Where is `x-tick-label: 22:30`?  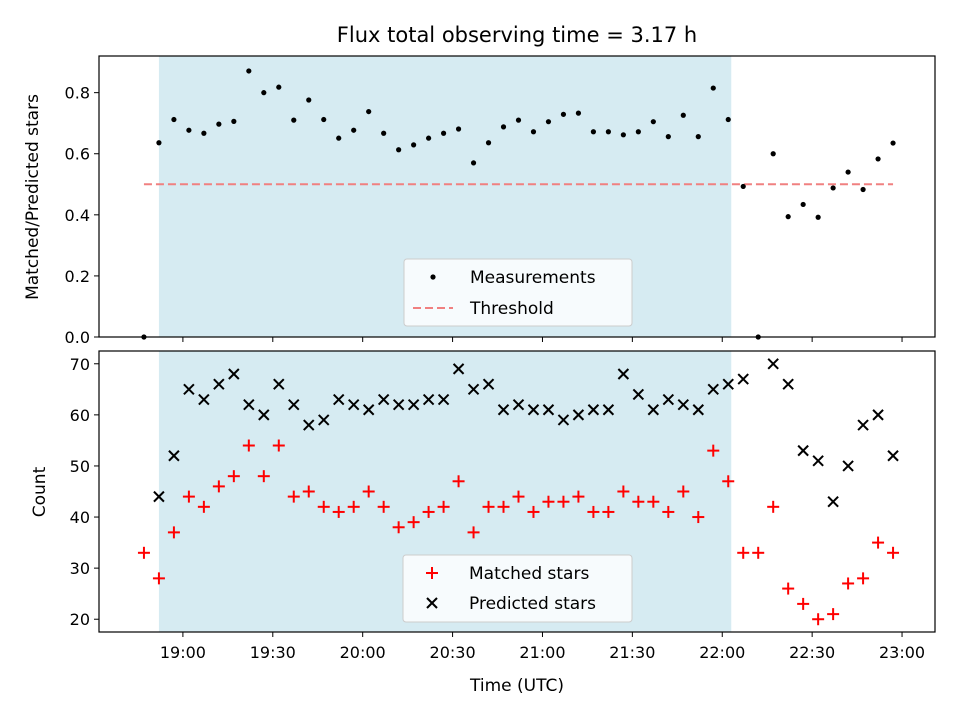
x-tick-label: 22:30 is located at coordinates (812, 652).